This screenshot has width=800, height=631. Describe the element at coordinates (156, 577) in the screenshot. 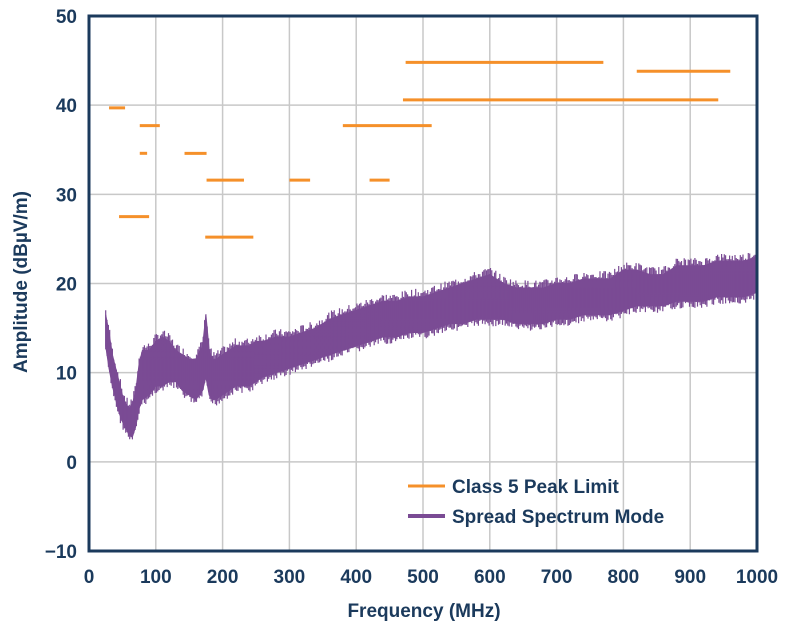

I see `x-tick-label: 100` at that location.